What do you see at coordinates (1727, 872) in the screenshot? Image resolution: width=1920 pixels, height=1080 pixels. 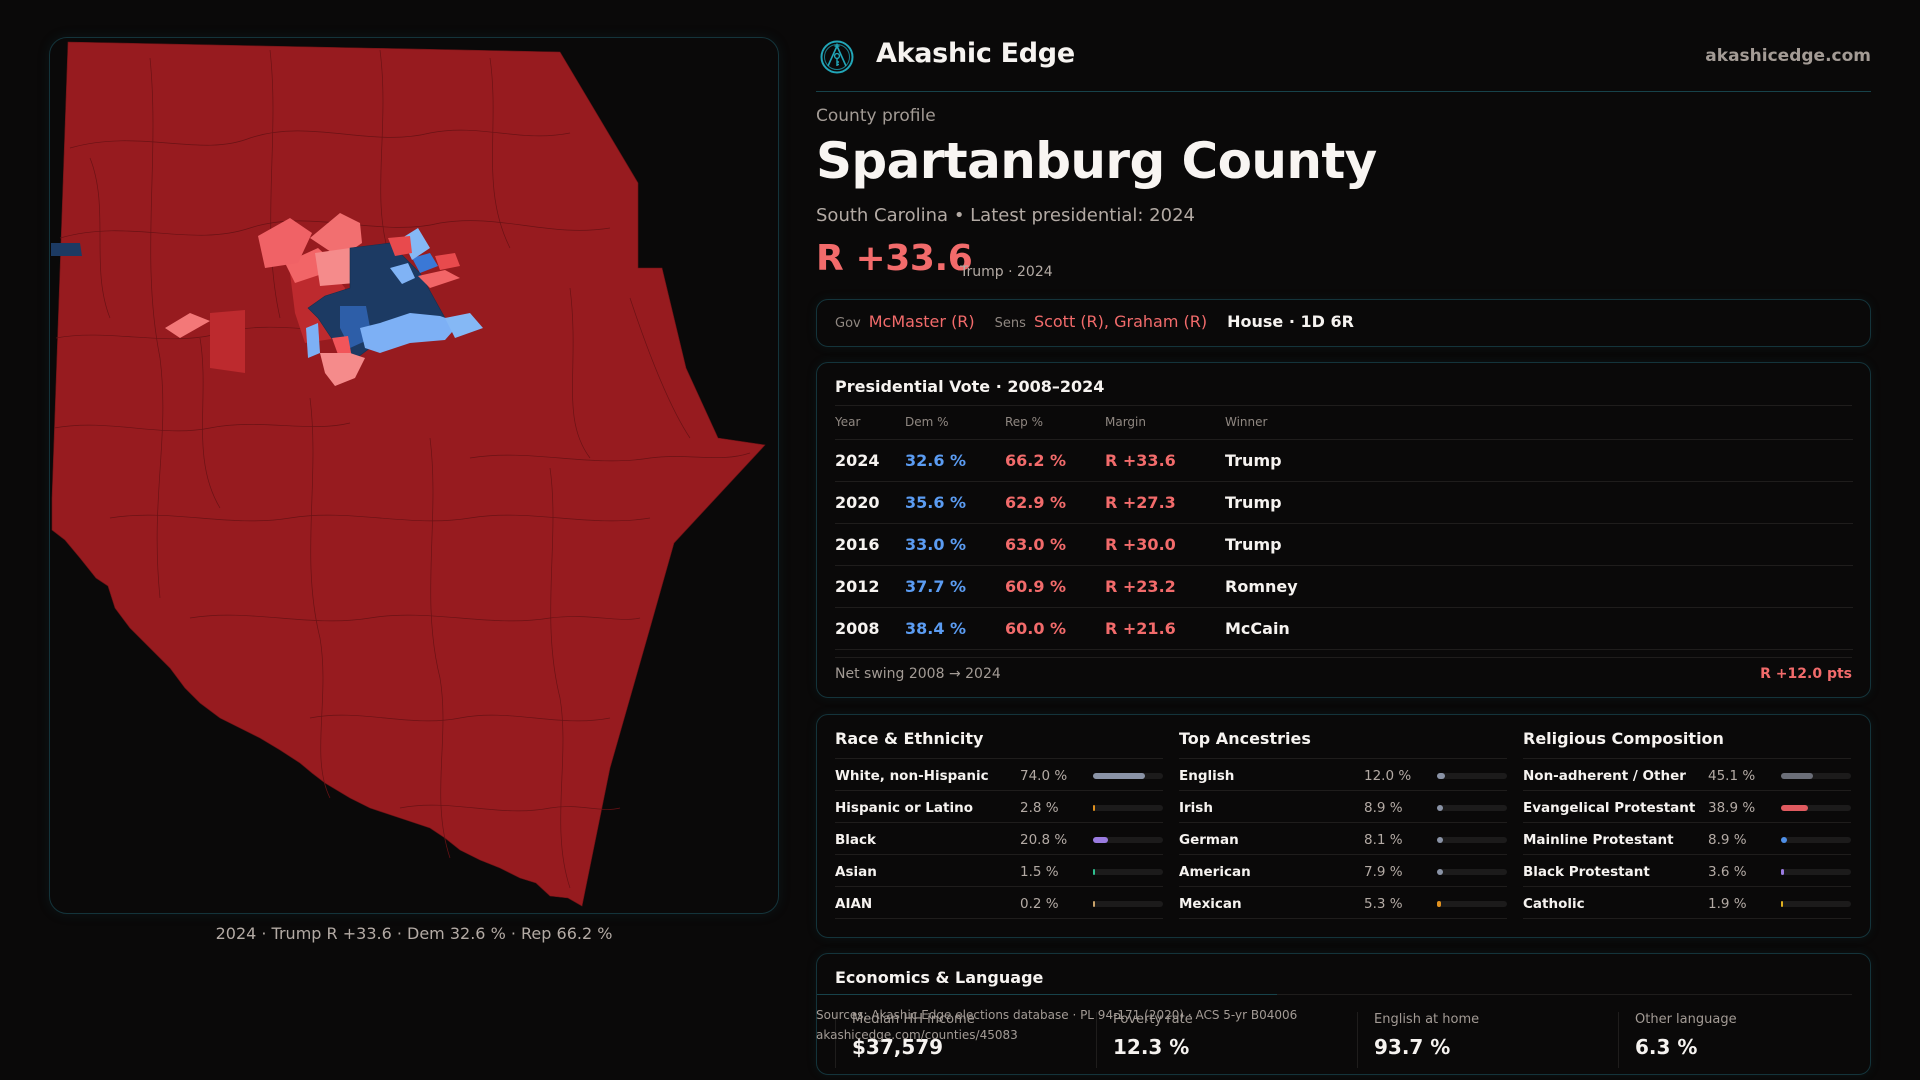 I see `bar-percent: 3.6 %` at bounding box center [1727, 872].